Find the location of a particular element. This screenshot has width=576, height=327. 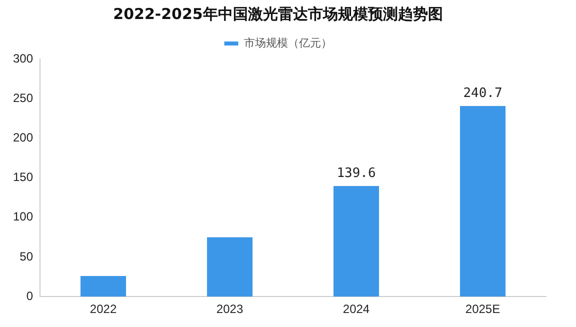

y-tick-label: 150 is located at coordinates (23, 177).